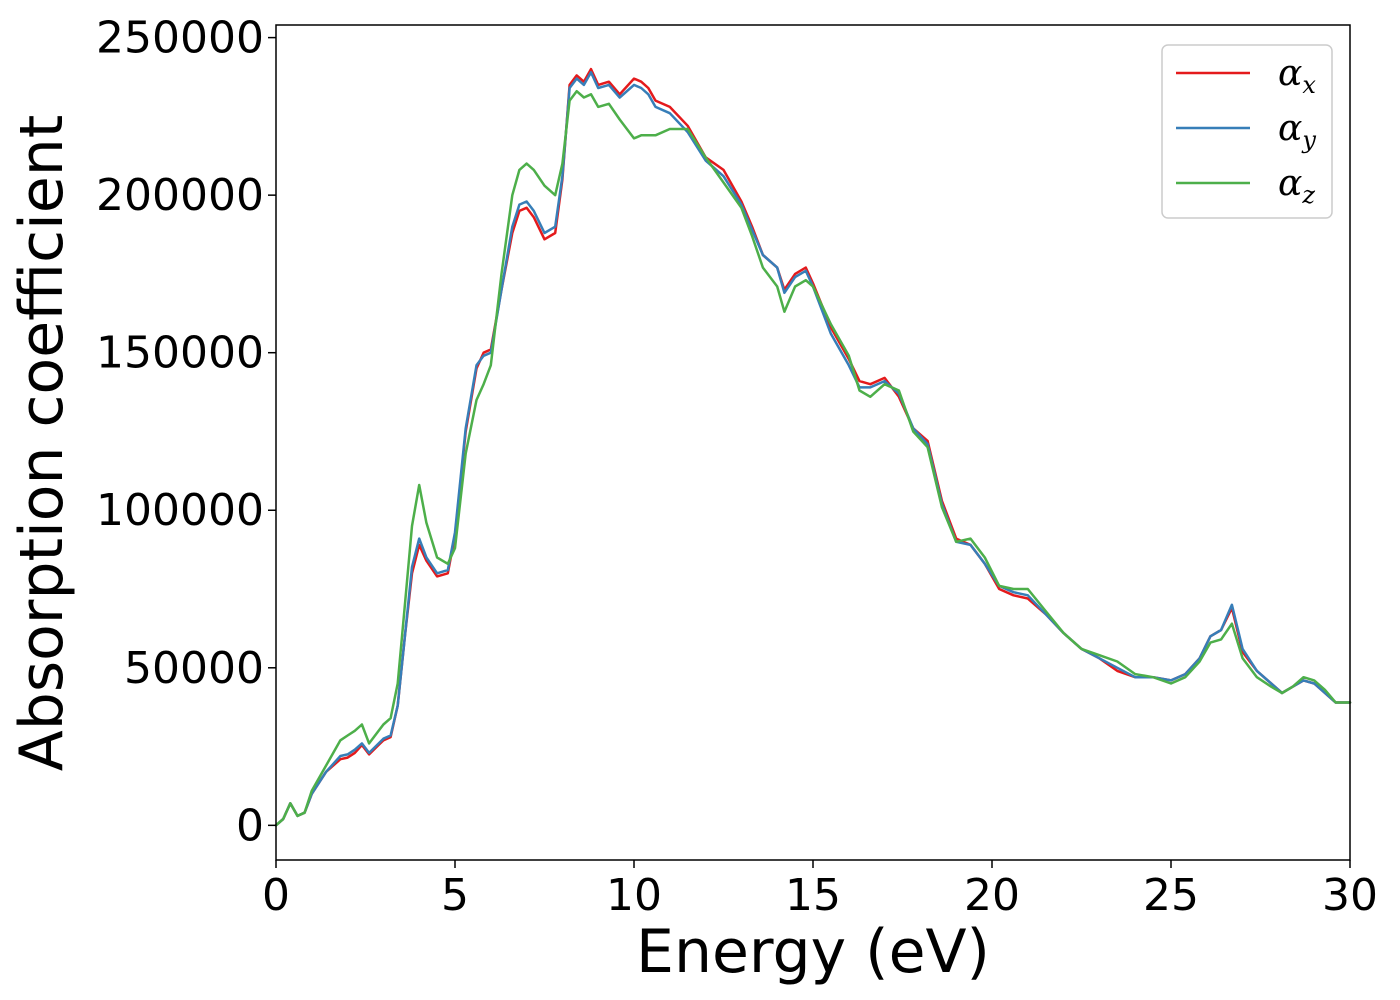  Describe the element at coordinates (455, 895) in the screenshot. I see `x-tick-label: 5` at that location.